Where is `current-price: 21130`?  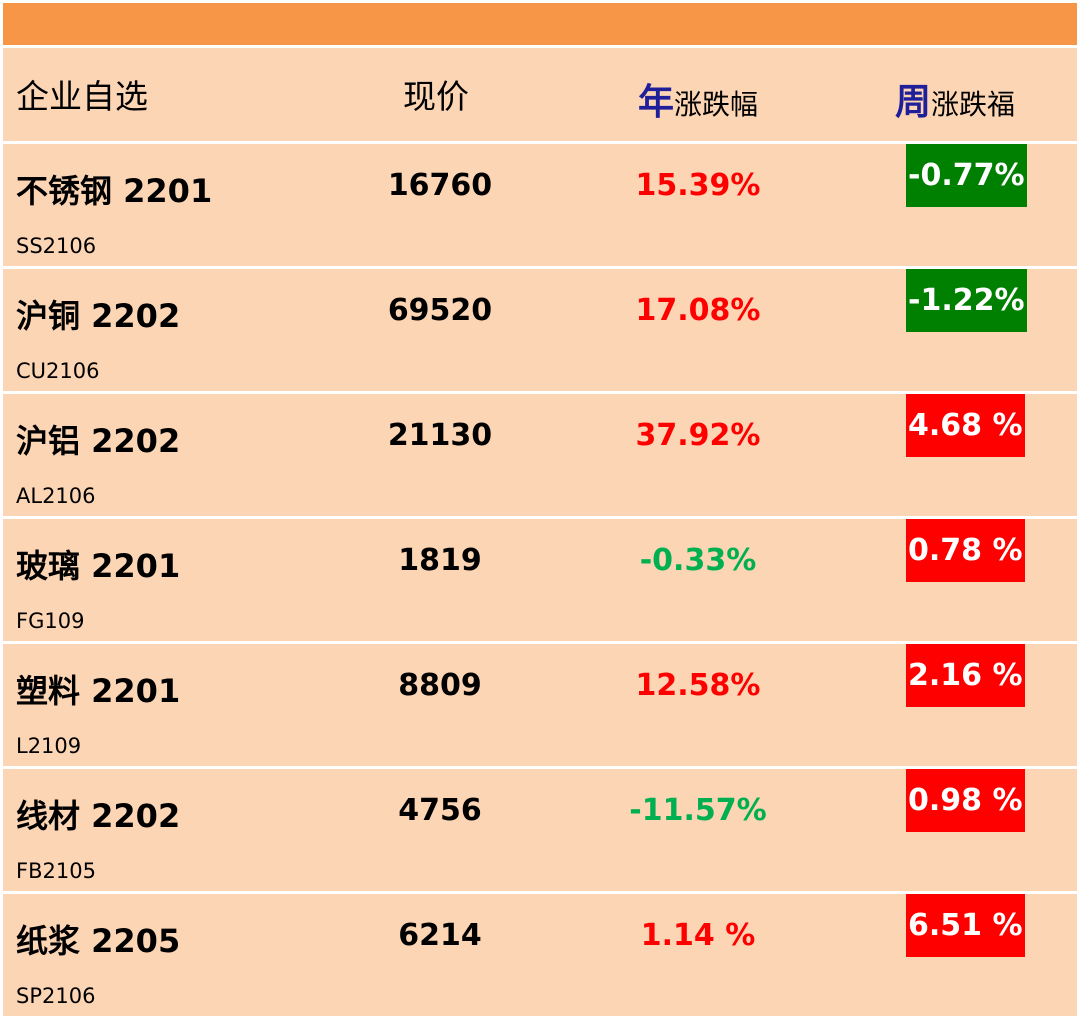 current-price: 21130 is located at coordinates (440, 435).